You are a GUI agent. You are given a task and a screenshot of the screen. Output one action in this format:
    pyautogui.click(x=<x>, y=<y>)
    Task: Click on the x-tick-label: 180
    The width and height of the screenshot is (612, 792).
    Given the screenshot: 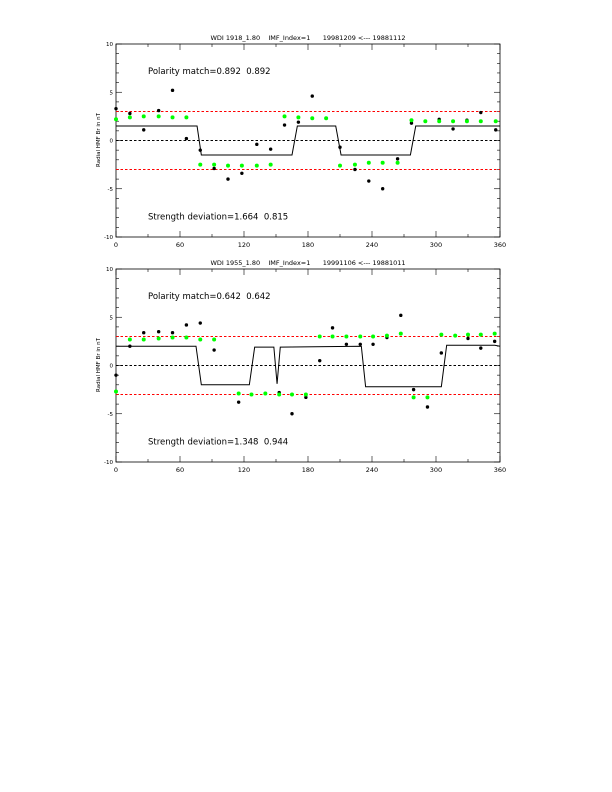 What is the action you would take?
    pyautogui.click(x=308, y=470)
    